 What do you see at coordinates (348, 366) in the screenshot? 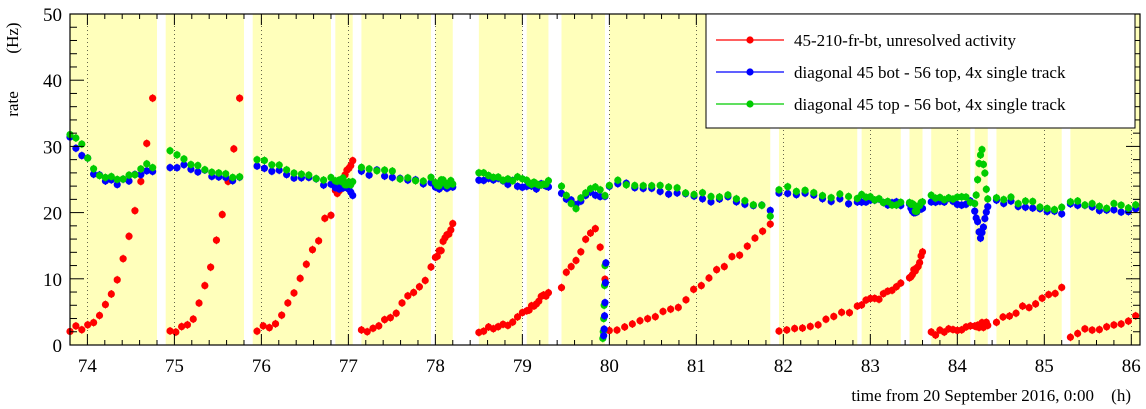
I see `x-tick-label: 77` at bounding box center [348, 366].